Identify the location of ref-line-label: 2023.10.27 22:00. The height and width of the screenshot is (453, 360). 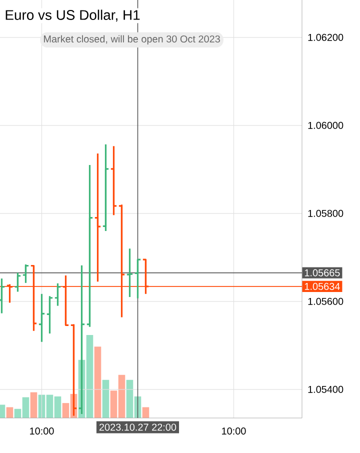
(137, 427).